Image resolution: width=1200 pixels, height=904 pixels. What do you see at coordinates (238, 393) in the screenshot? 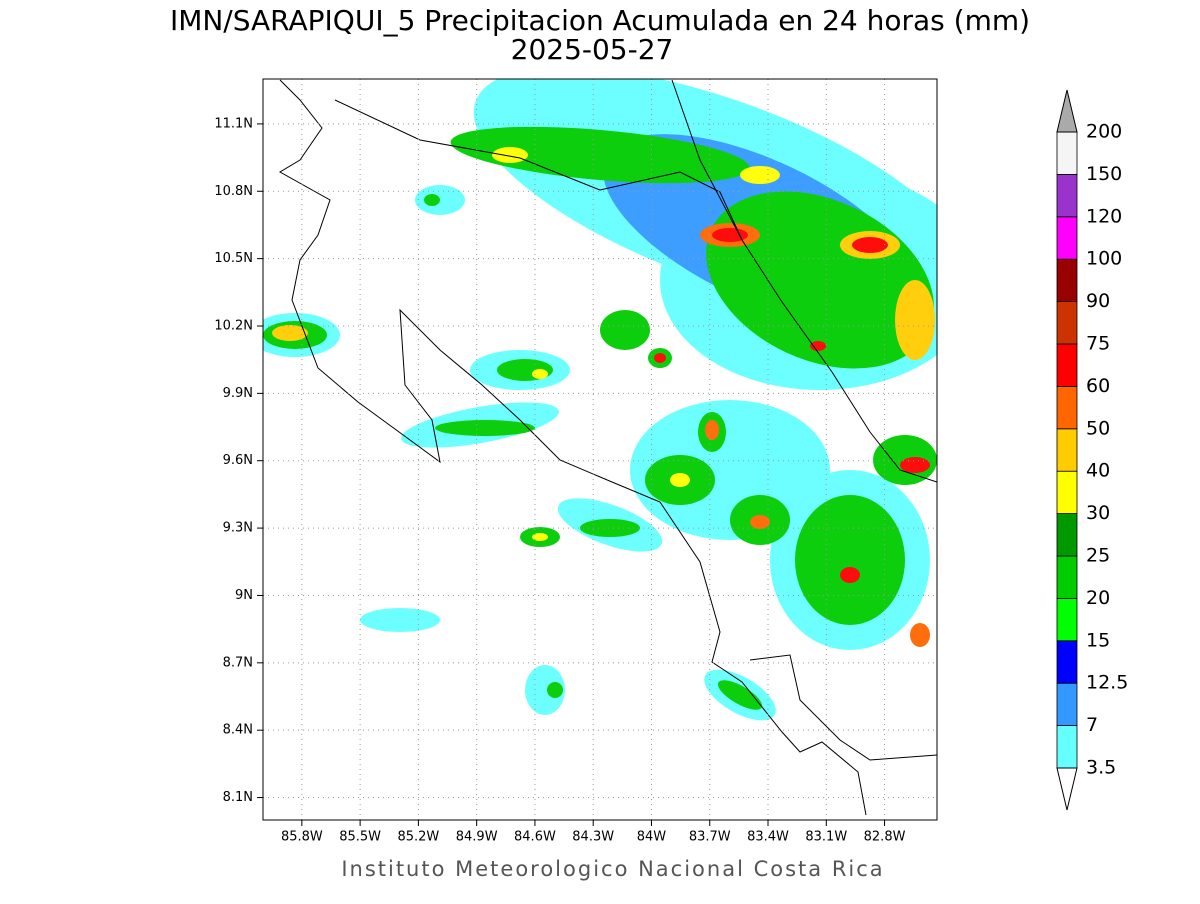
I see `y-tick-label: 9.9N` at bounding box center [238, 393].